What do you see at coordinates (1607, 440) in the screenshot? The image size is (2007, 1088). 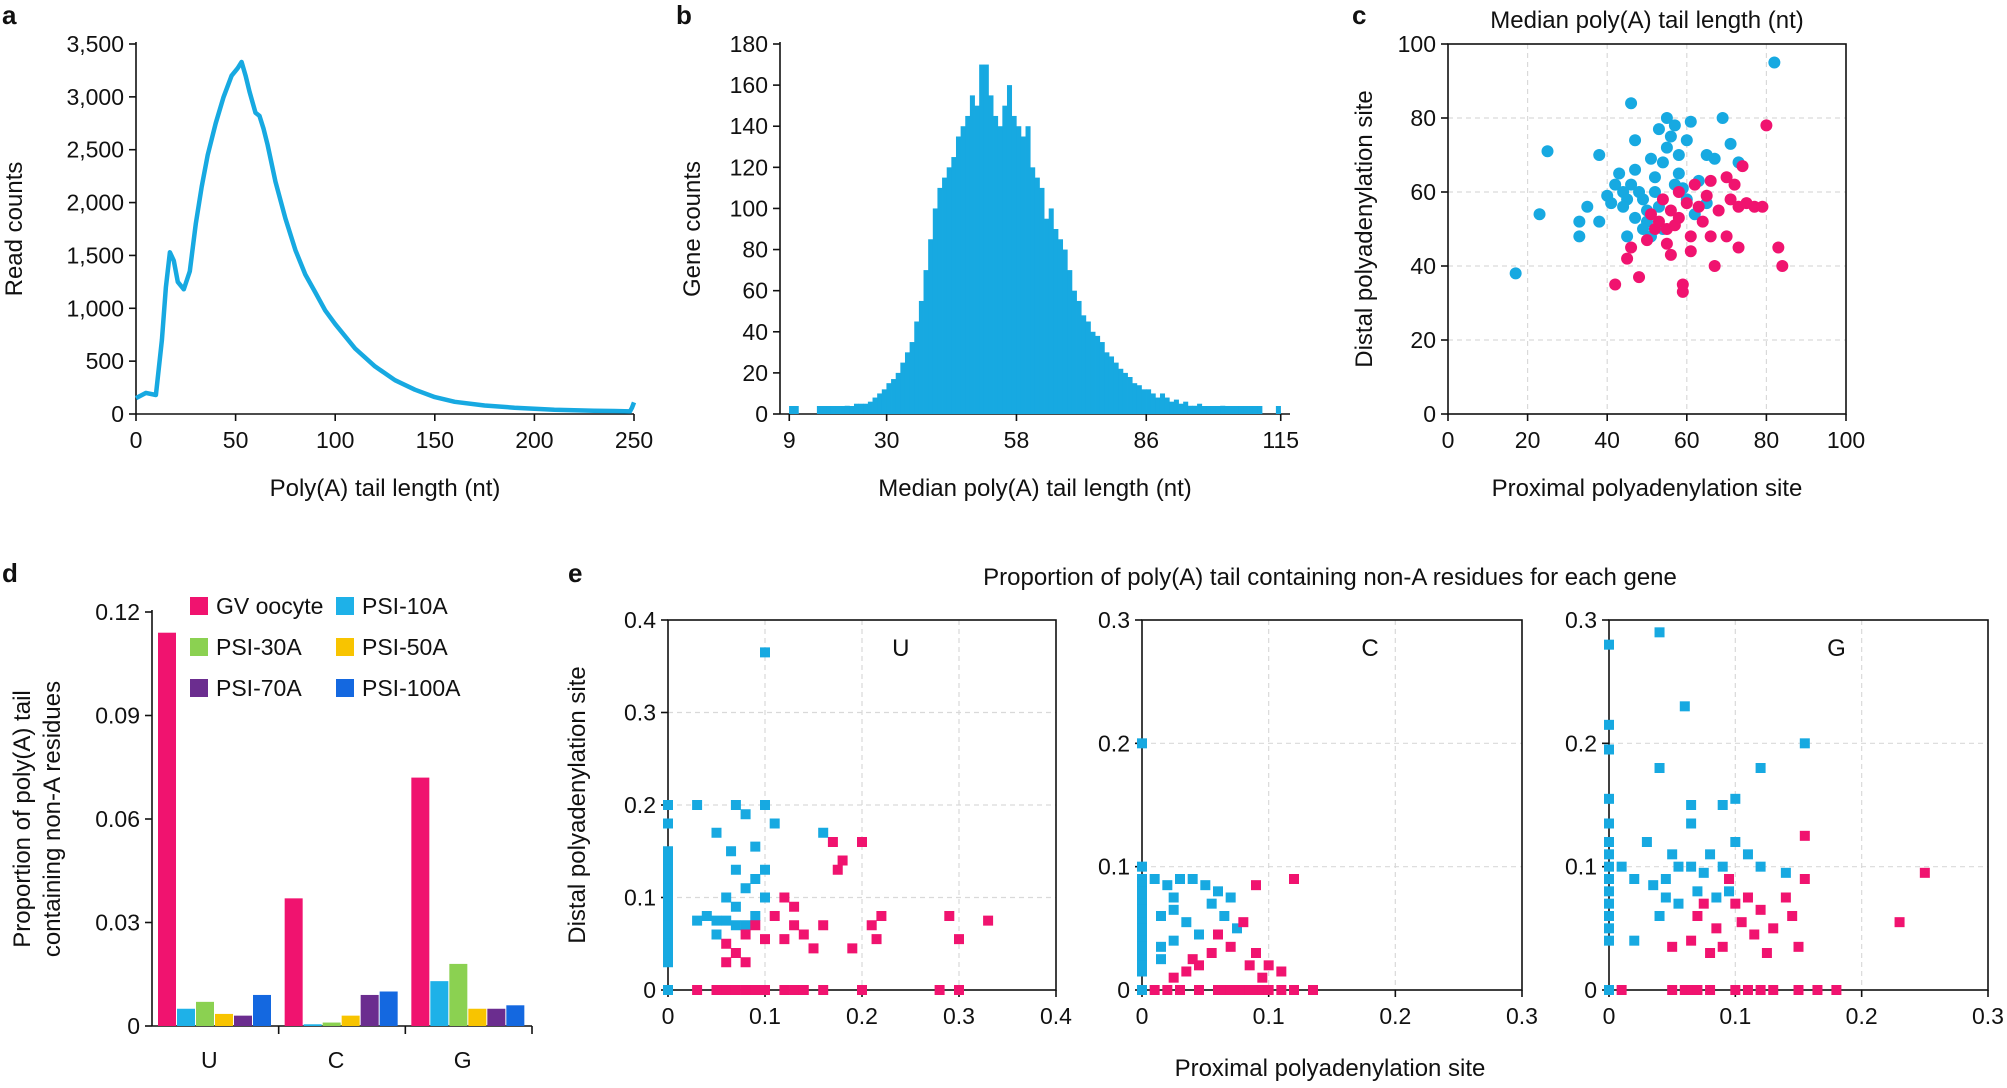 I see `x-tick-label: 40` at bounding box center [1607, 440].